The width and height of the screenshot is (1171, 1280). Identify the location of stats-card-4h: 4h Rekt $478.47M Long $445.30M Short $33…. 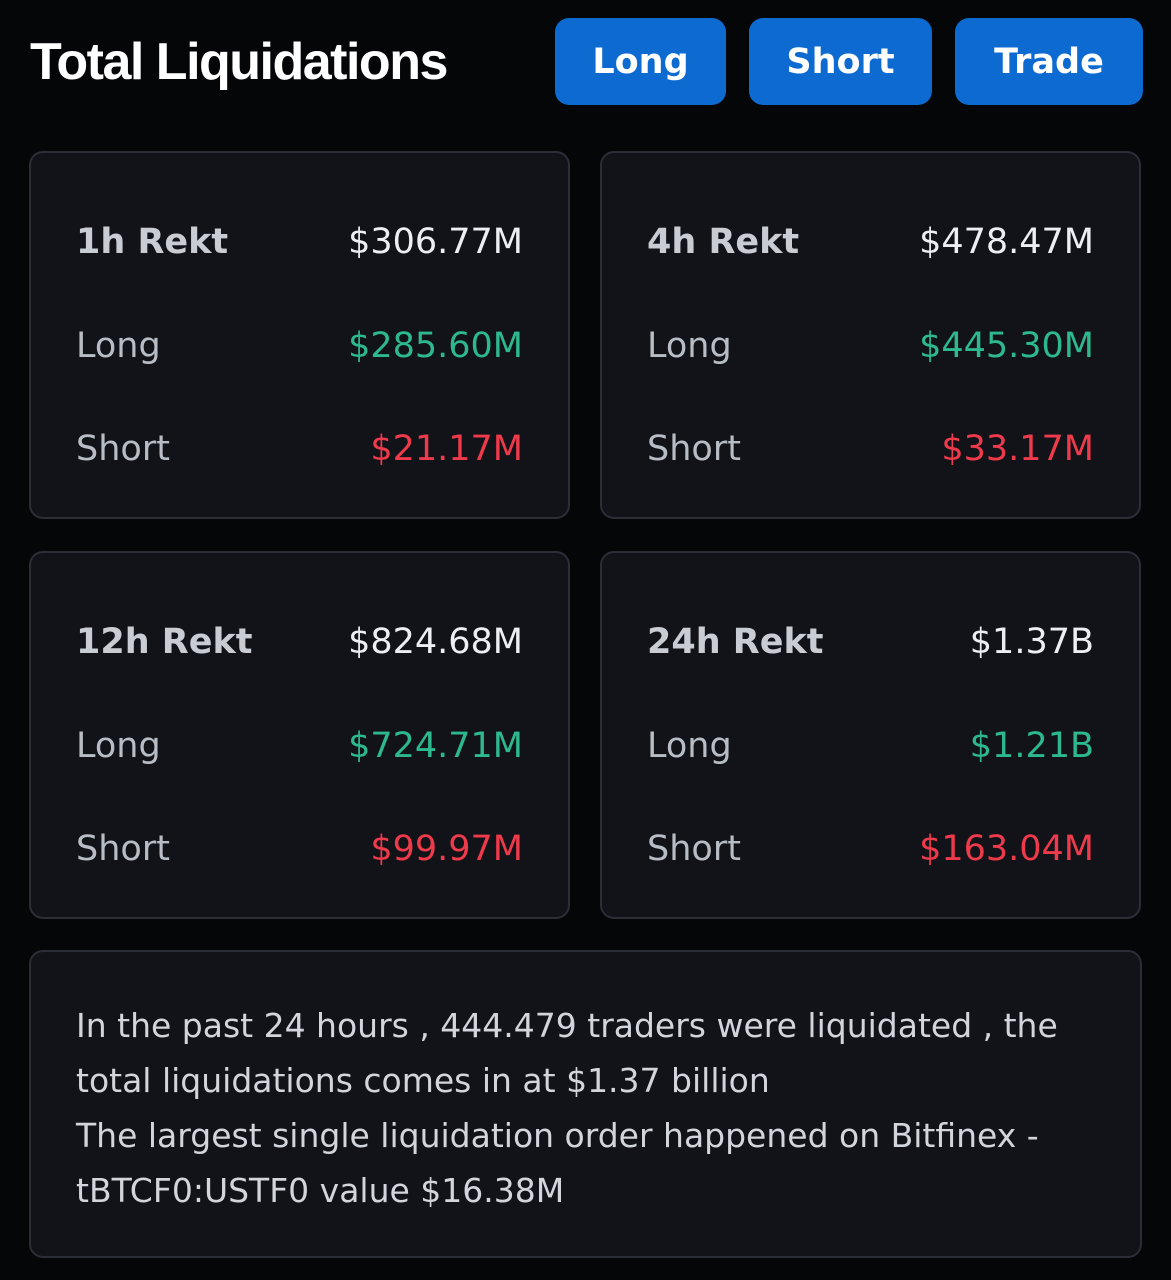
(870, 335).